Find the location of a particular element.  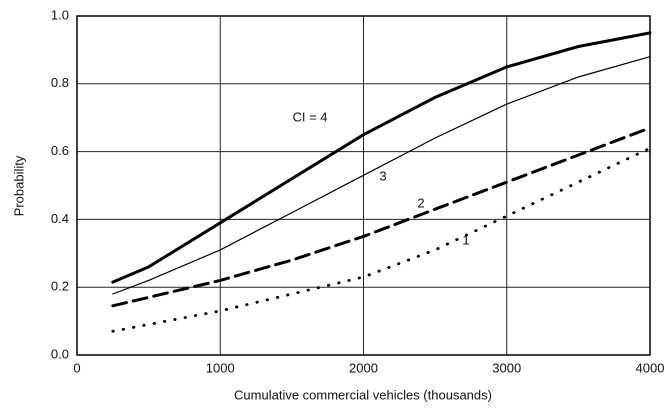

series-label: 1 is located at coordinates (465, 239).